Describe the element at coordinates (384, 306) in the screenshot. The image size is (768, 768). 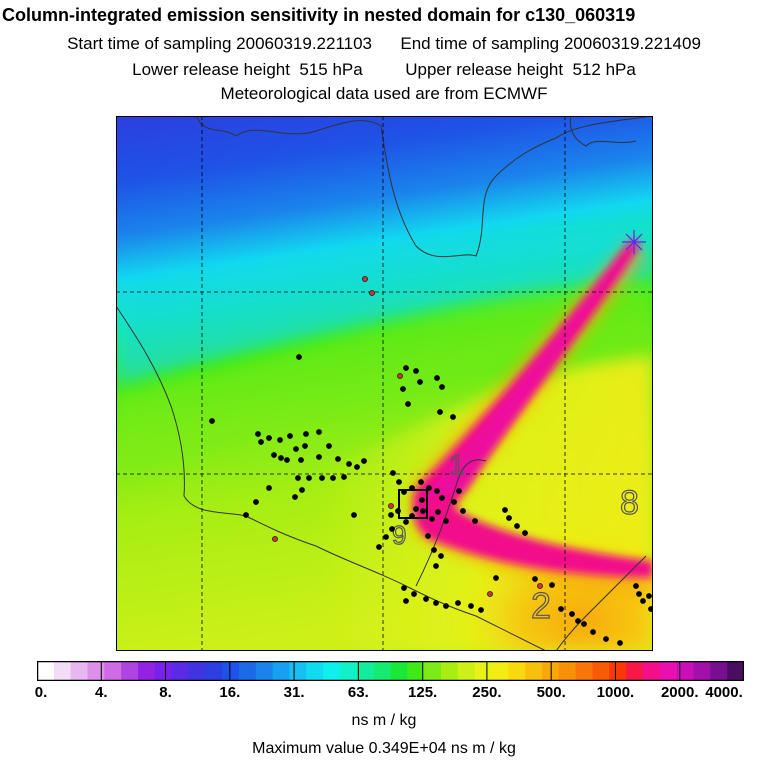
I see `field-band-cyan` at that location.